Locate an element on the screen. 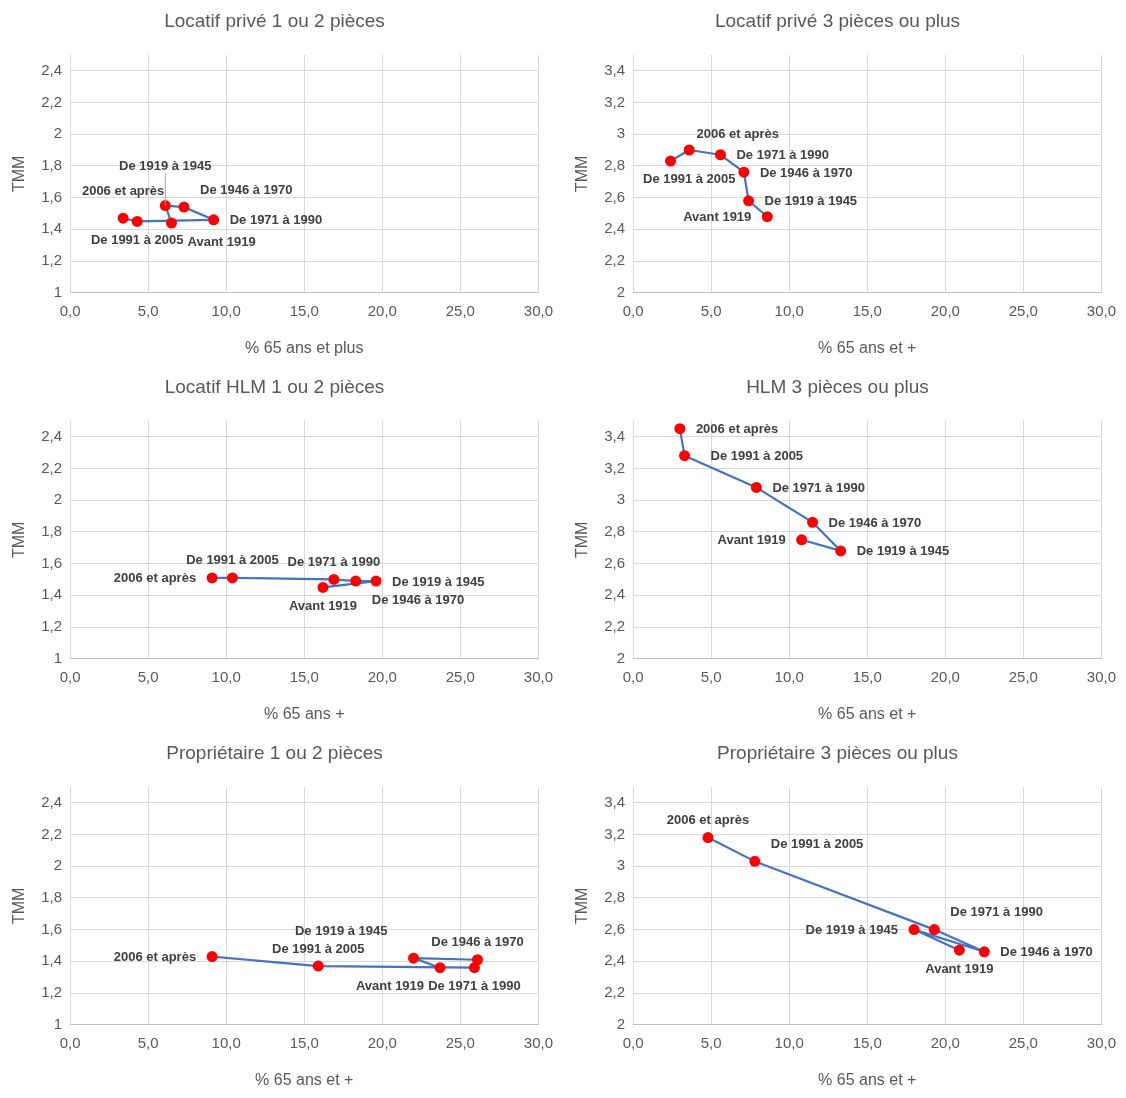 The width and height of the screenshot is (1126, 1098). y-tick-label: 3 is located at coordinates (621, 133).